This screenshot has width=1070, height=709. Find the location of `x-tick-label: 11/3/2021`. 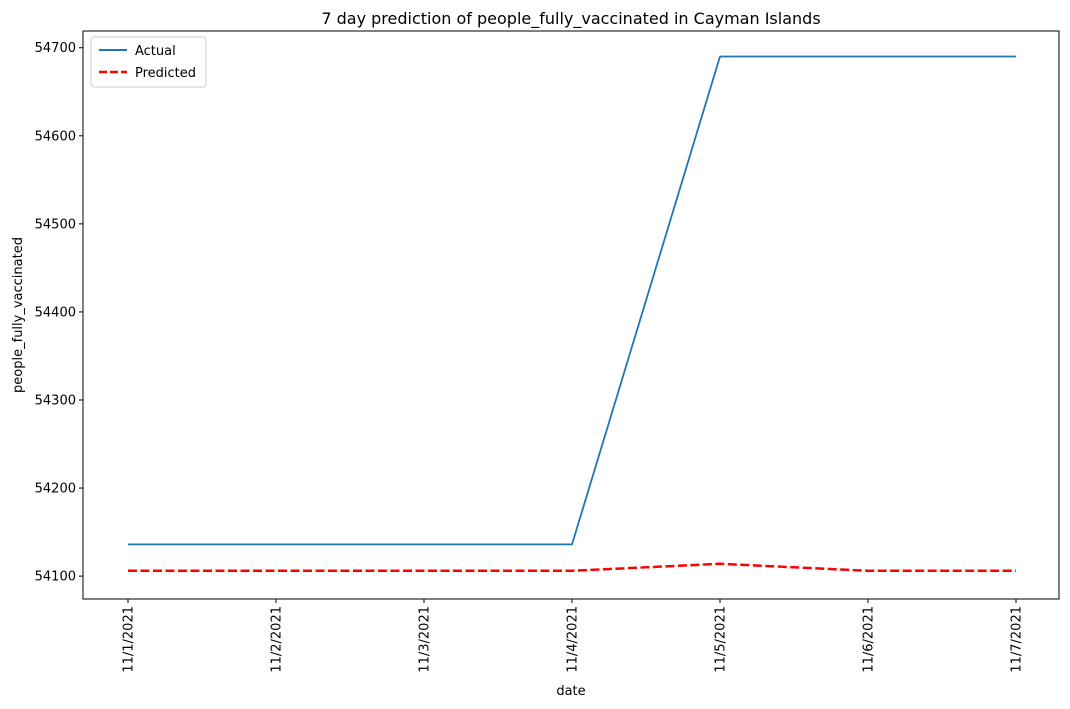

x-tick-label: 11/3/2021 is located at coordinates (425, 639).